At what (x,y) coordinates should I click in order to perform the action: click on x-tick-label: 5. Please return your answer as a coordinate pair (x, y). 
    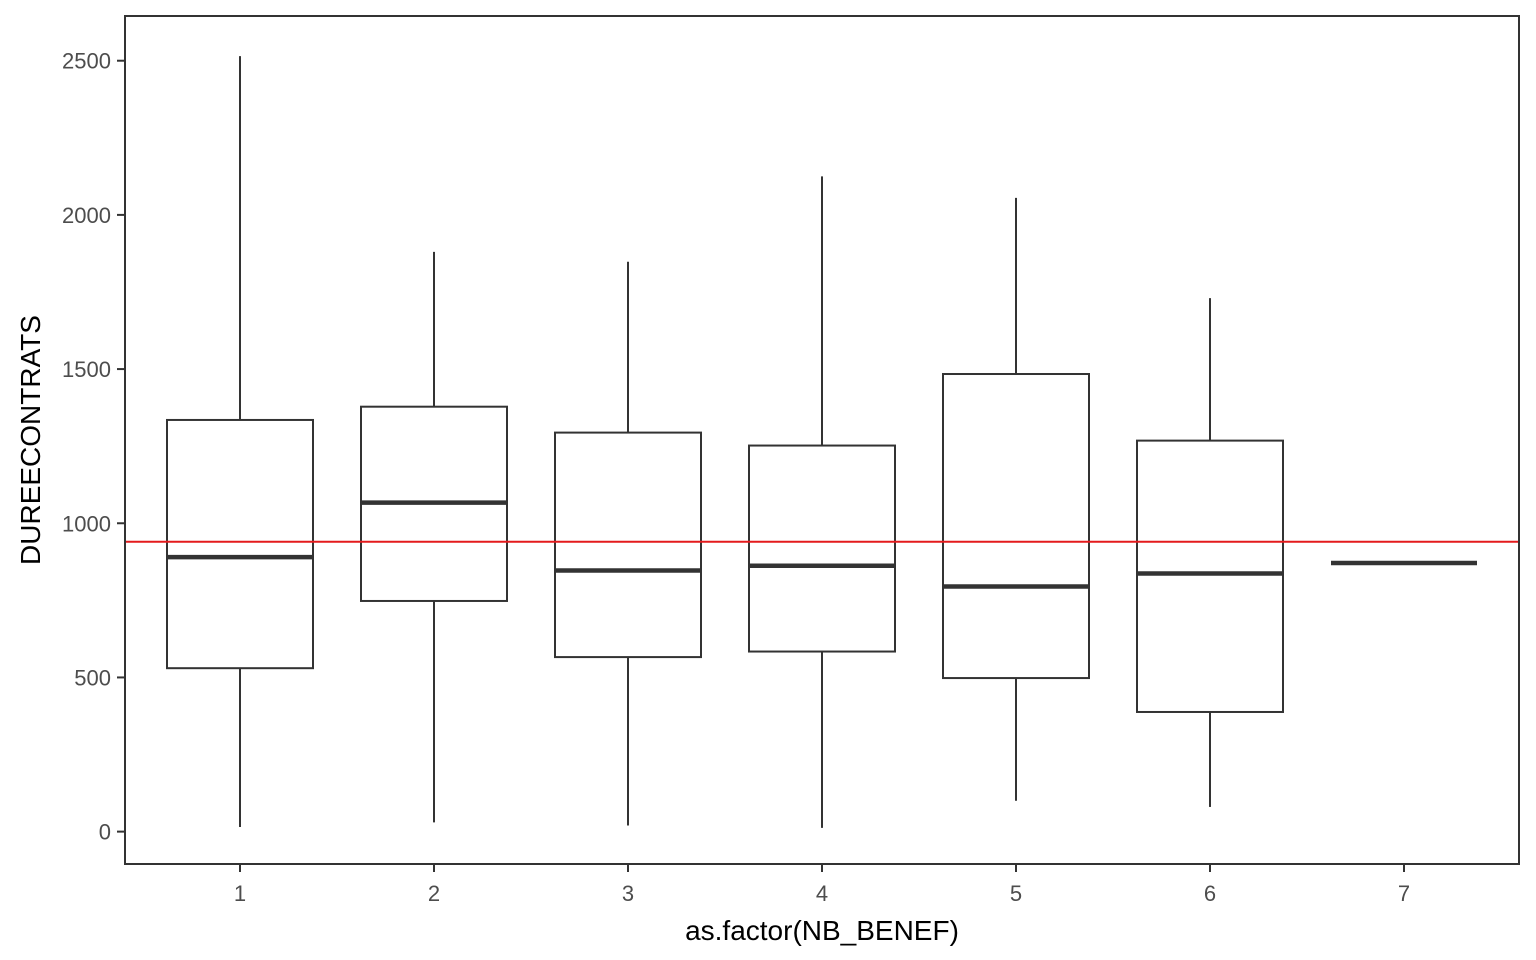
    Looking at the image, I should click on (1016, 893).